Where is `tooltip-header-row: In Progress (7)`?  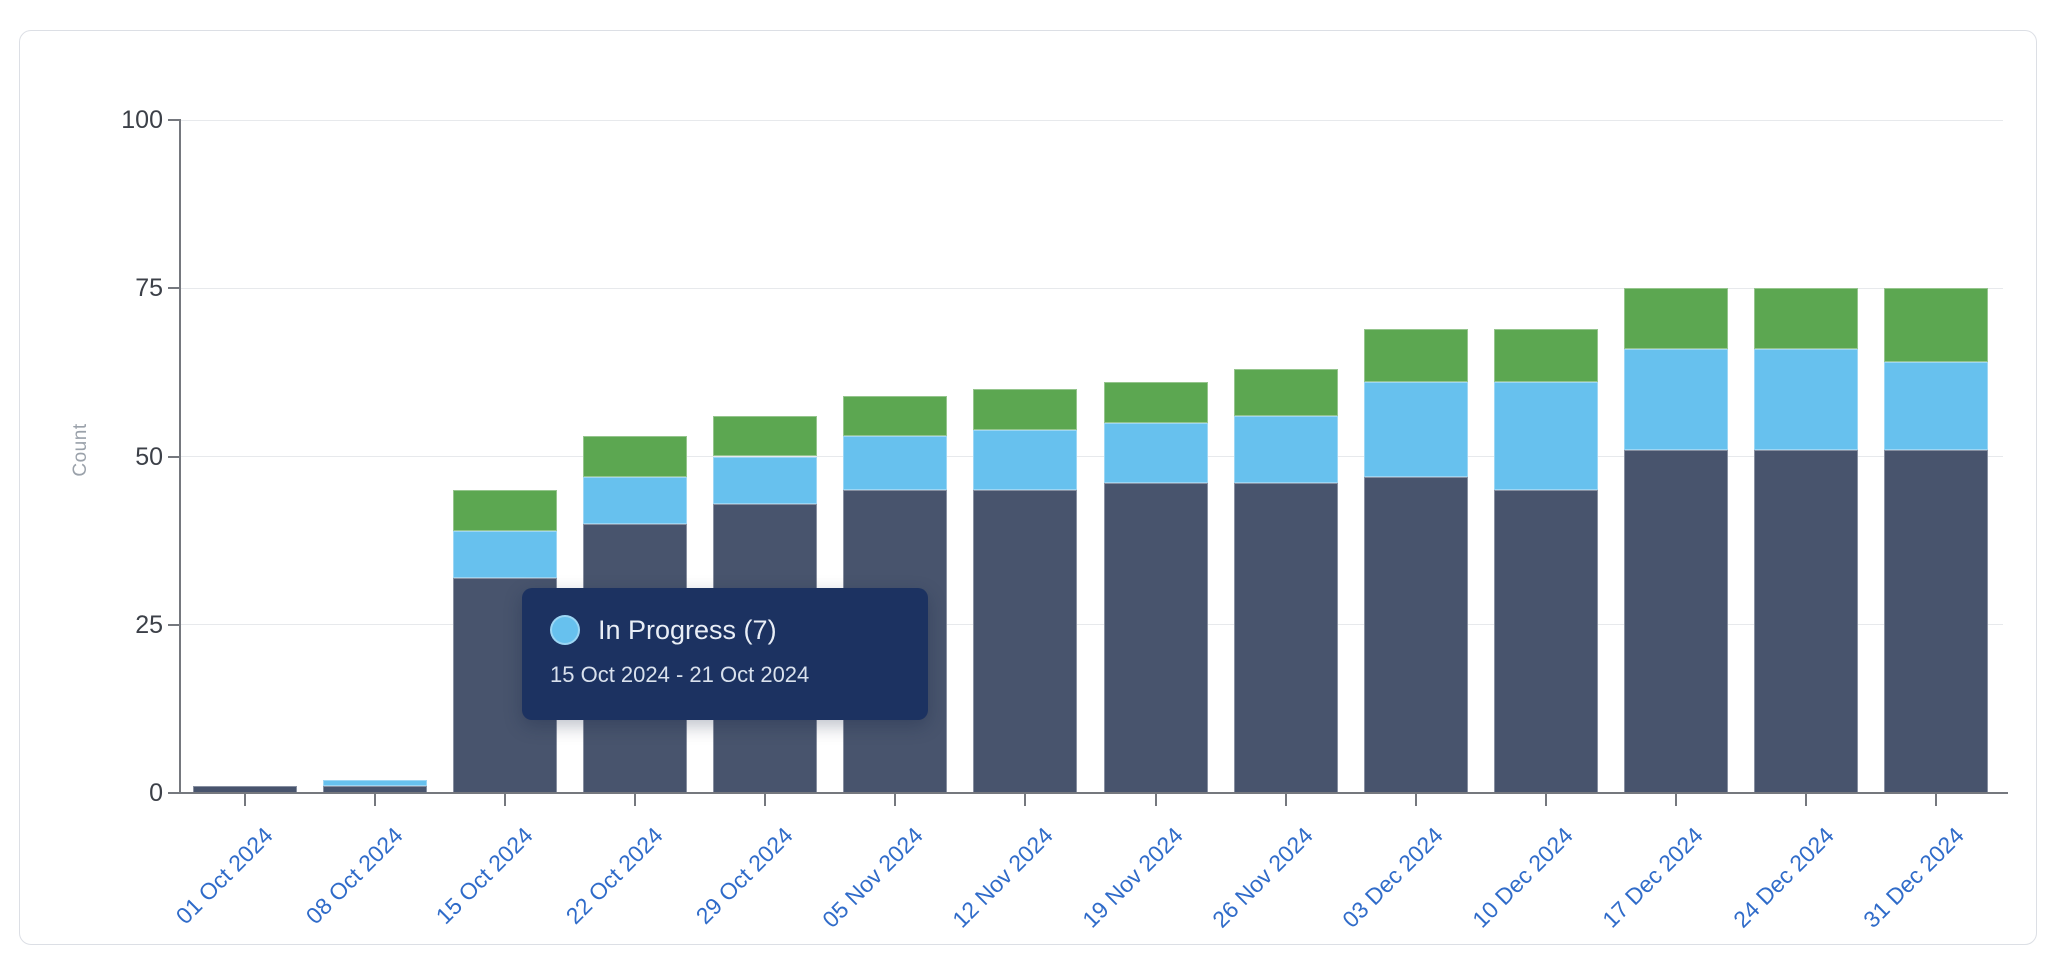 tooltip-header-row: In Progress (7) is located at coordinates (725, 630).